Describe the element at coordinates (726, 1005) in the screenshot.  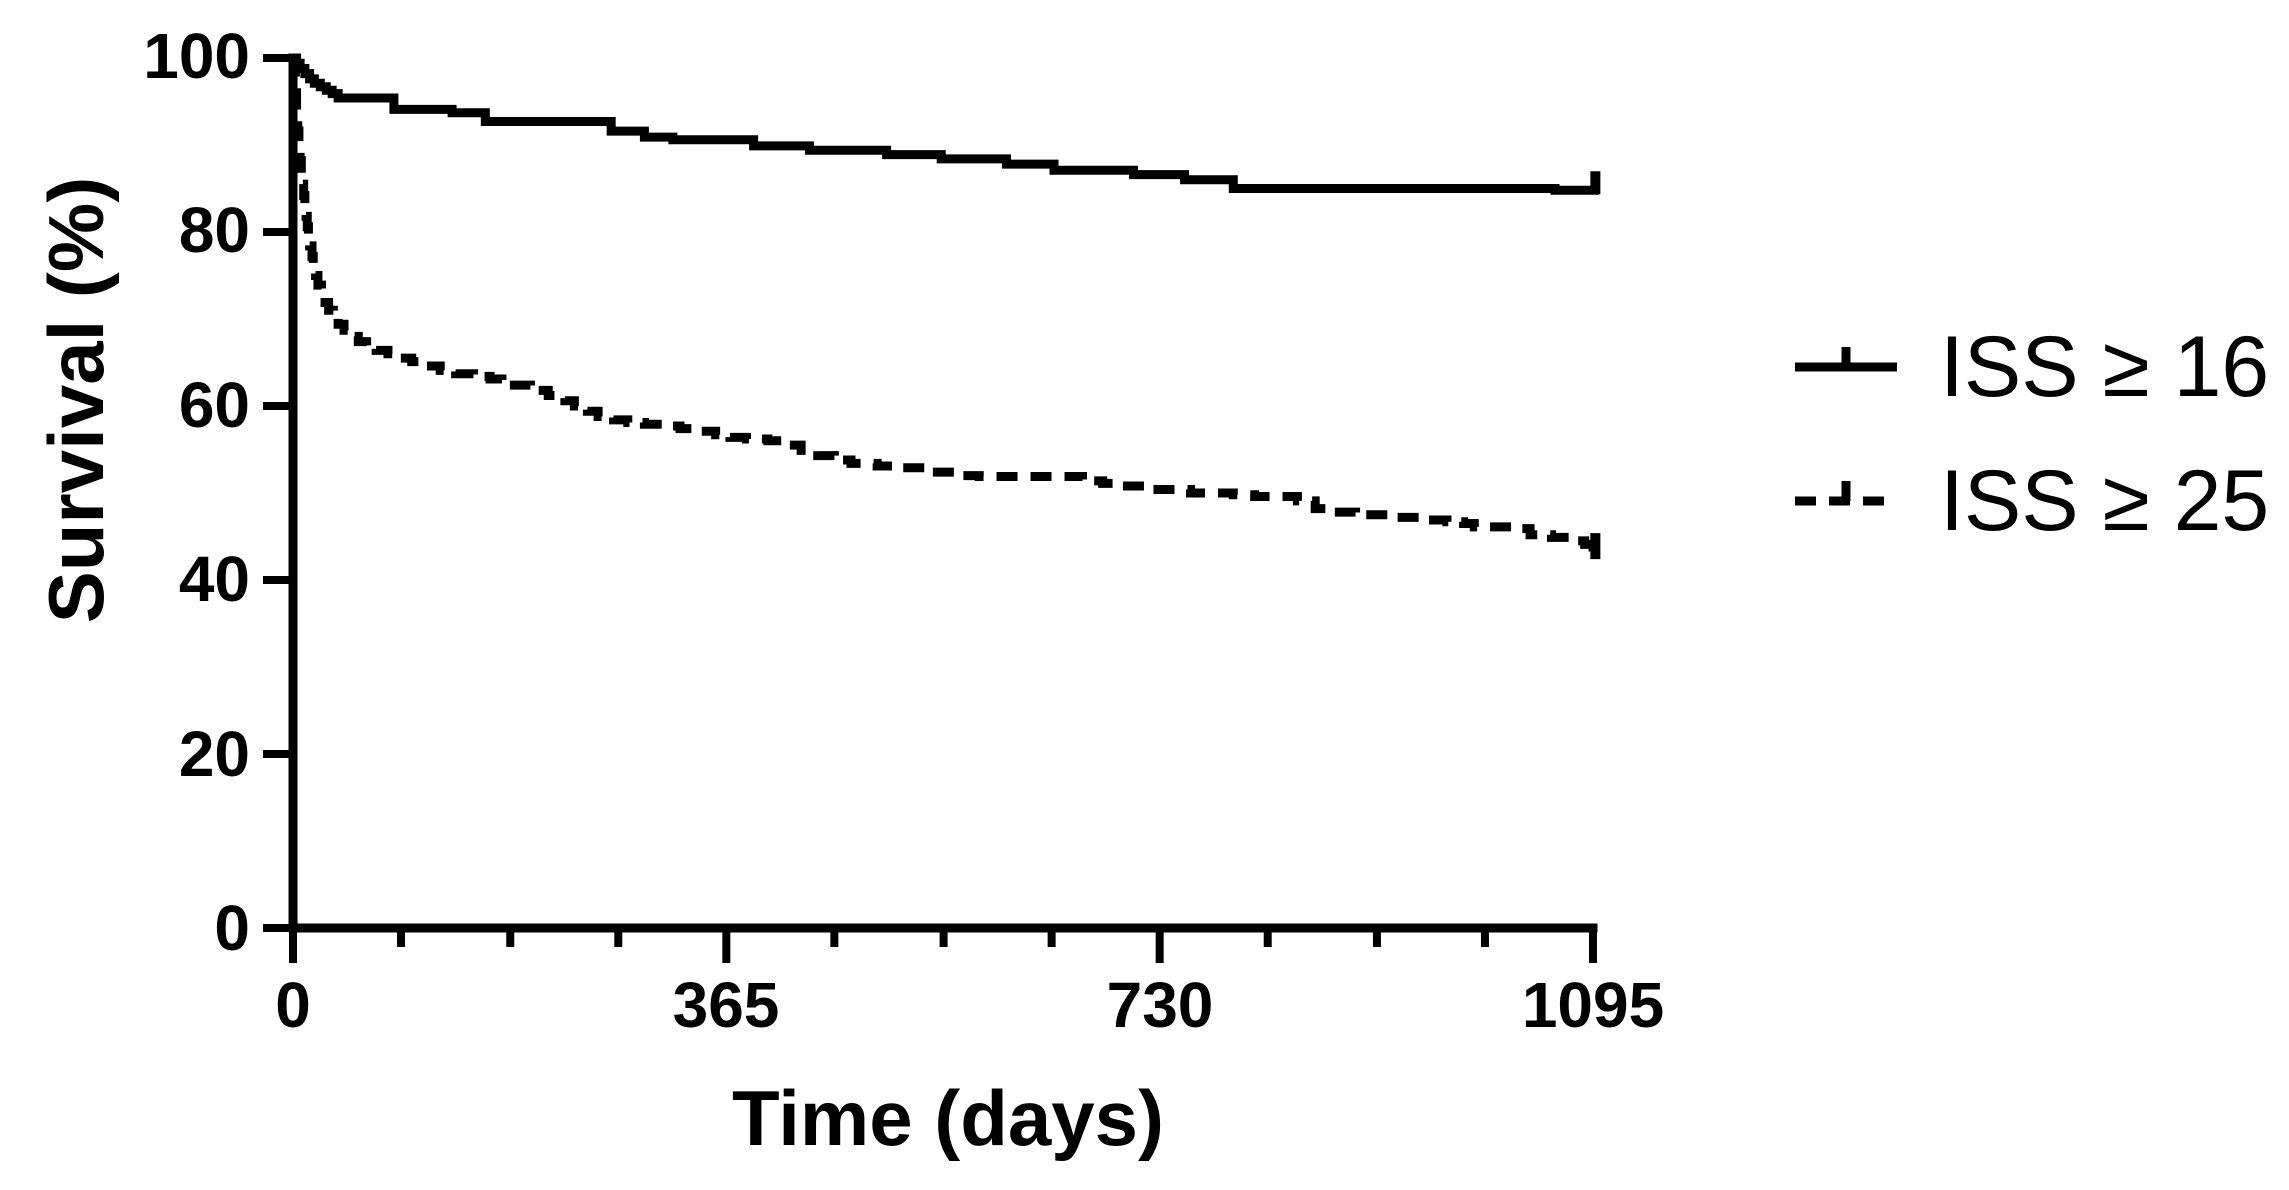
I see `x-tick-label-365: 365` at that location.